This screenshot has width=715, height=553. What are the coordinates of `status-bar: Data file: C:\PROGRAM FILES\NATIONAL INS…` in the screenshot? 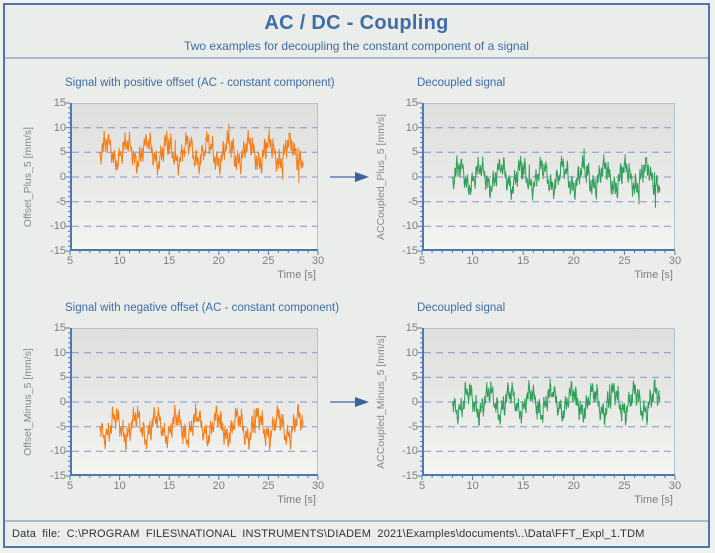 It's located at (356, 533).